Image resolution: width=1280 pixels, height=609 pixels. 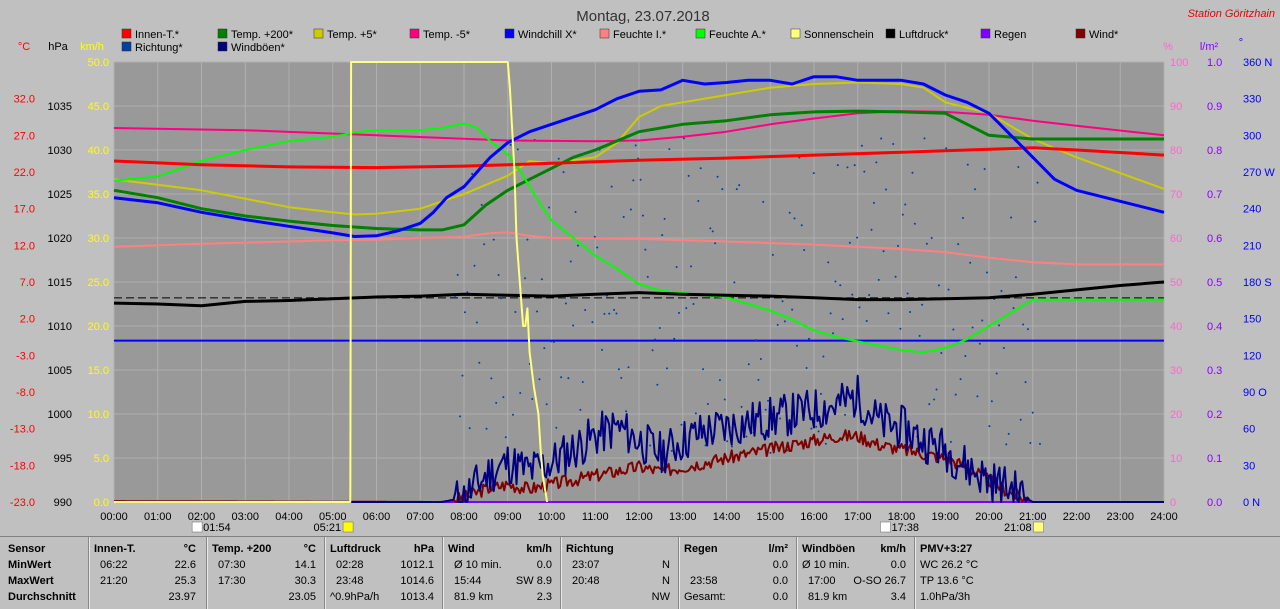 I want to click on tick-pressure: 1020, so click(x=60, y=239).